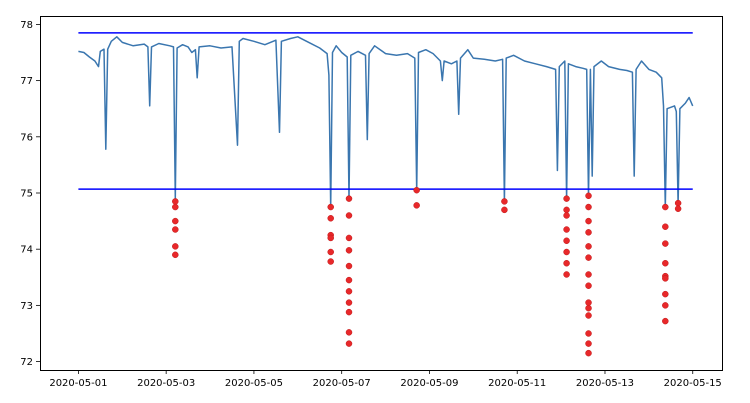 This screenshot has width=750, height=403. What do you see at coordinates (342, 383) in the screenshot?
I see `x-tick-label: 2020-05-07` at bounding box center [342, 383].